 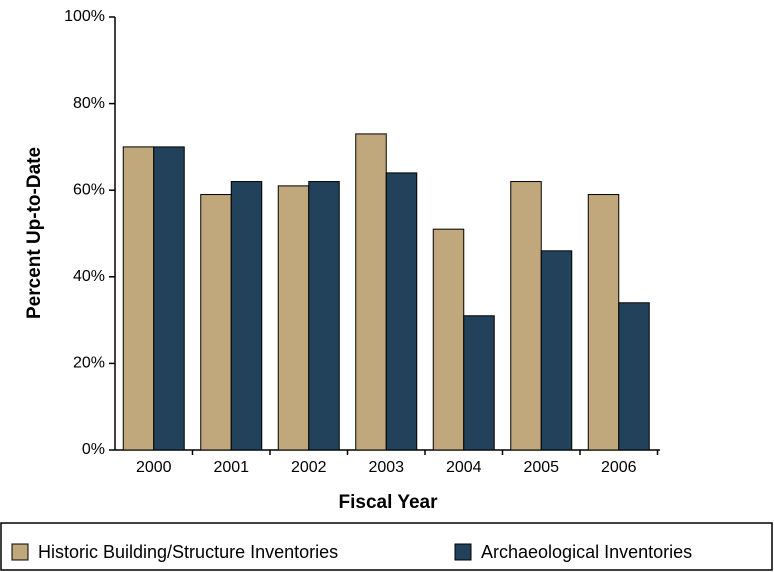 I want to click on x-tick-label: 2001, so click(x=231, y=467).